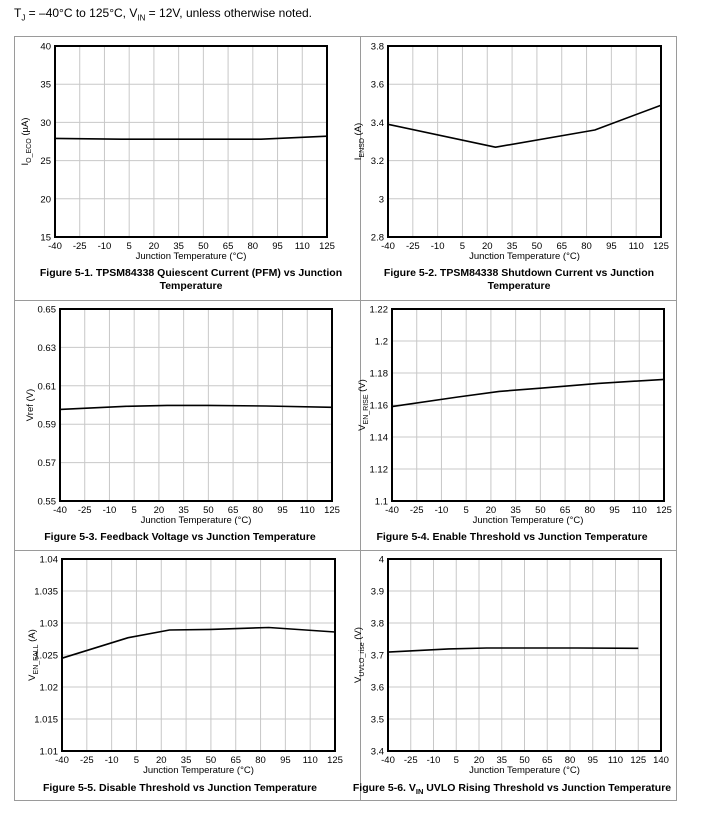 The height and width of the screenshot is (816, 704). What do you see at coordinates (47, 310) in the screenshot?
I see `chart3-y-tick-label: 0.65` at bounding box center [47, 310].